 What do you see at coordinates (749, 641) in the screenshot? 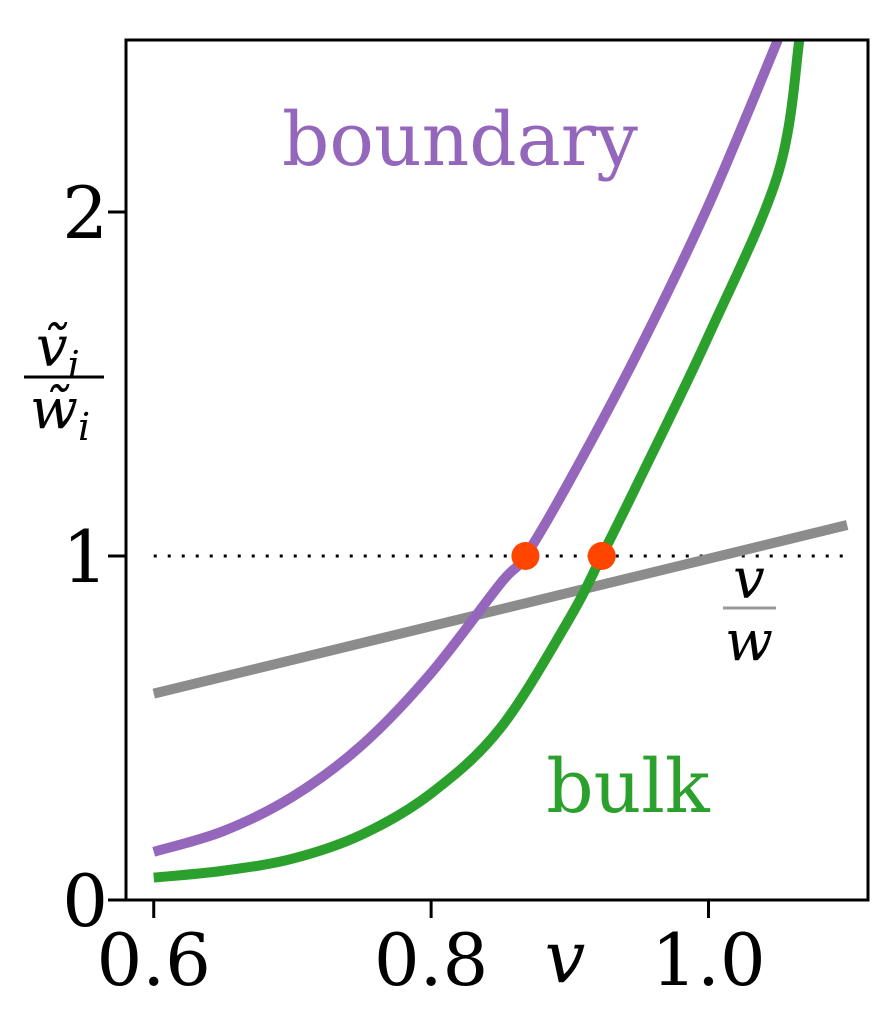
I see `ratio-denominator: w` at bounding box center [749, 641].